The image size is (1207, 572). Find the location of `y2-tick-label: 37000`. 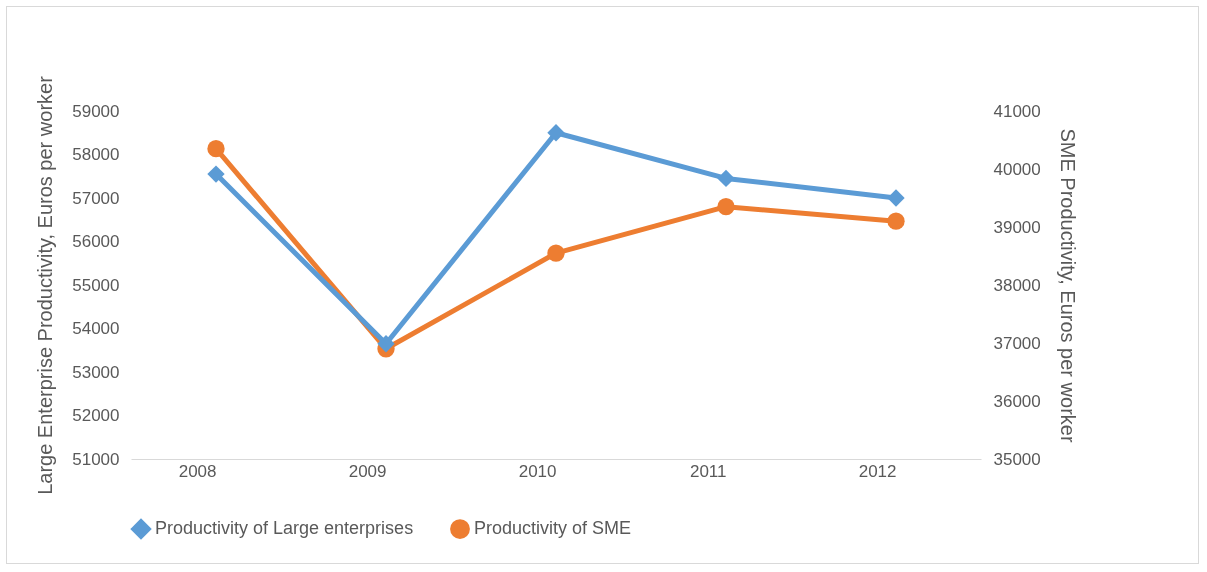

y2-tick-label: 37000 is located at coordinates (1017, 343).